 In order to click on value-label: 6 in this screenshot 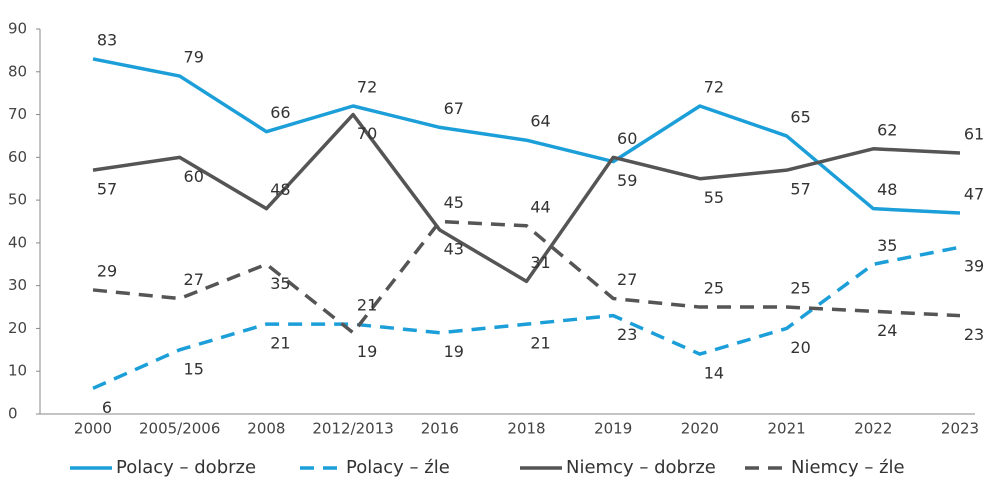, I will do `click(107, 407)`.